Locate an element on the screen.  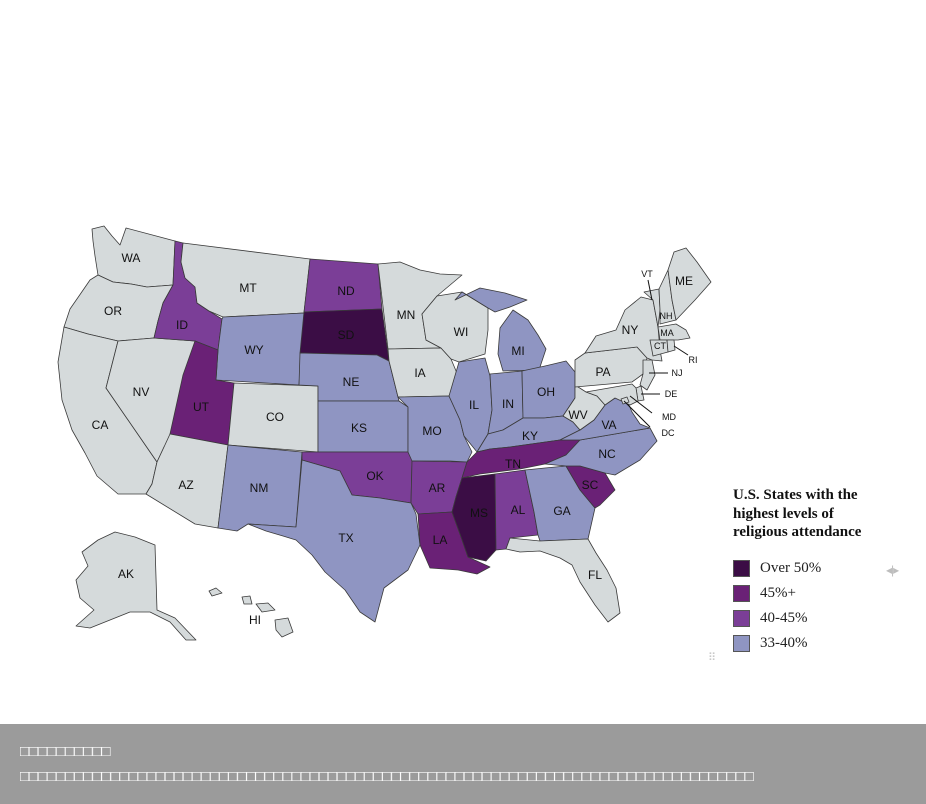
label-CT: CT is located at coordinates (660, 346).